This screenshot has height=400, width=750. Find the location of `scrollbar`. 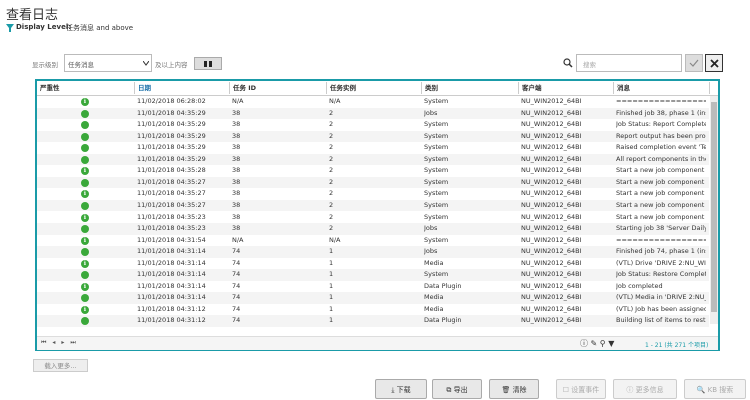

scrollbar is located at coordinates (714, 210).